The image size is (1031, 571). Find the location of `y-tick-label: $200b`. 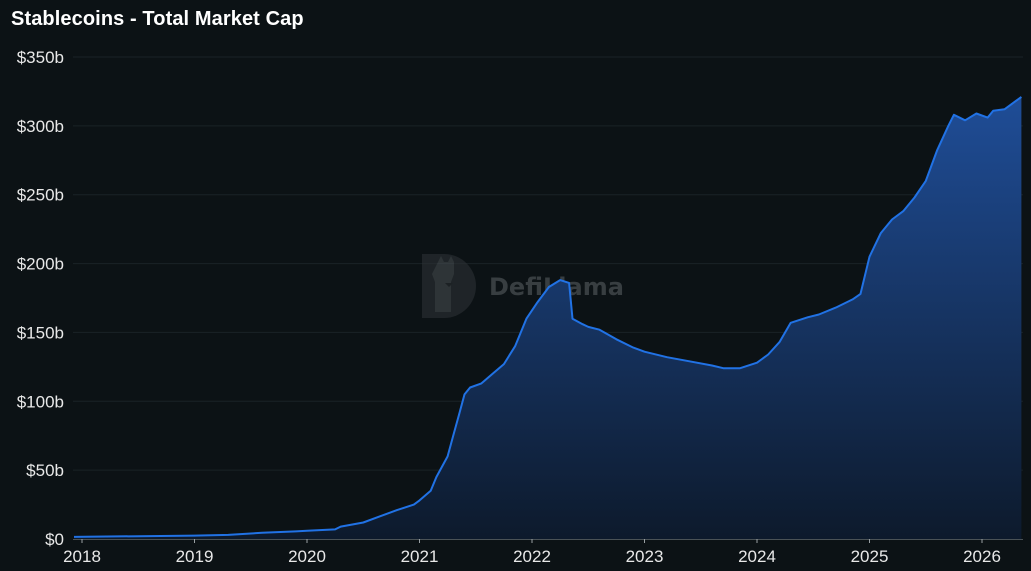

y-tick-label: $200b is located at coordinates (40, 264).